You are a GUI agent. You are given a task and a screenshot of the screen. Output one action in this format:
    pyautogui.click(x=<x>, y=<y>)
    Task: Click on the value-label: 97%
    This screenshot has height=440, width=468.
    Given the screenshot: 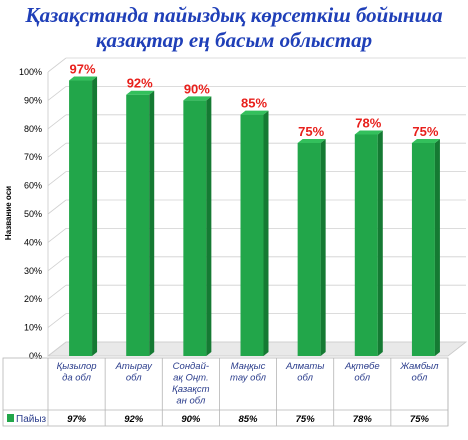 What is the action you would take?
    pyautogui.click(x=83, y=69)
    